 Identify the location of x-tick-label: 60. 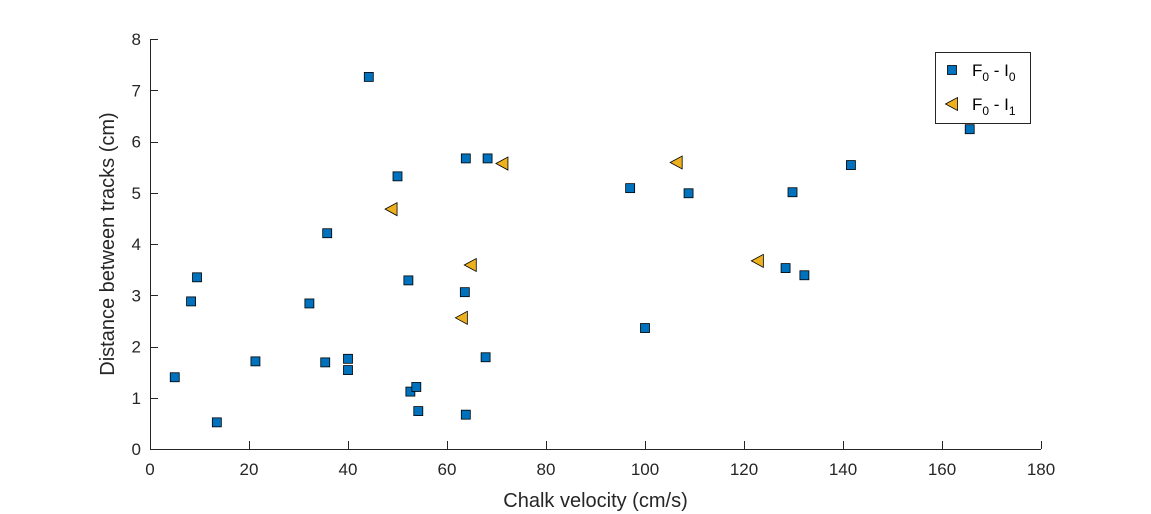
(447, 469).